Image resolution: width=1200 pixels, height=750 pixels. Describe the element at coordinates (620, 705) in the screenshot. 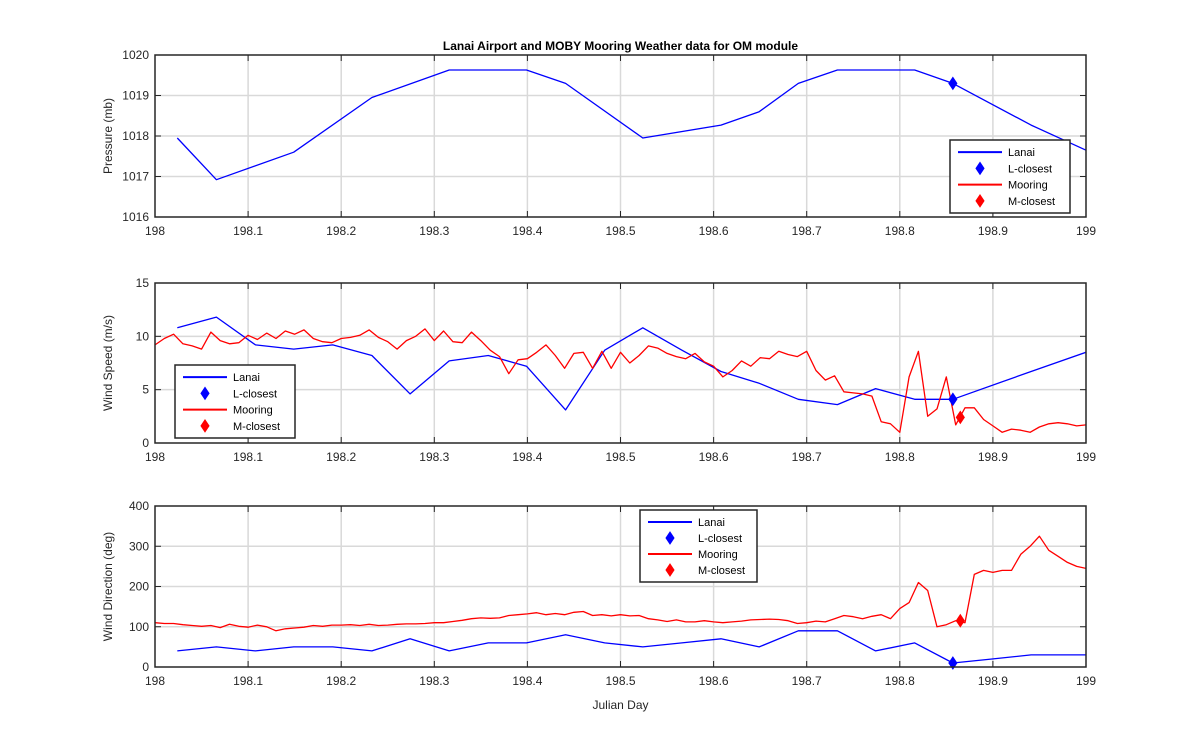

I see `x-axis-label: Julian Day` at that location.